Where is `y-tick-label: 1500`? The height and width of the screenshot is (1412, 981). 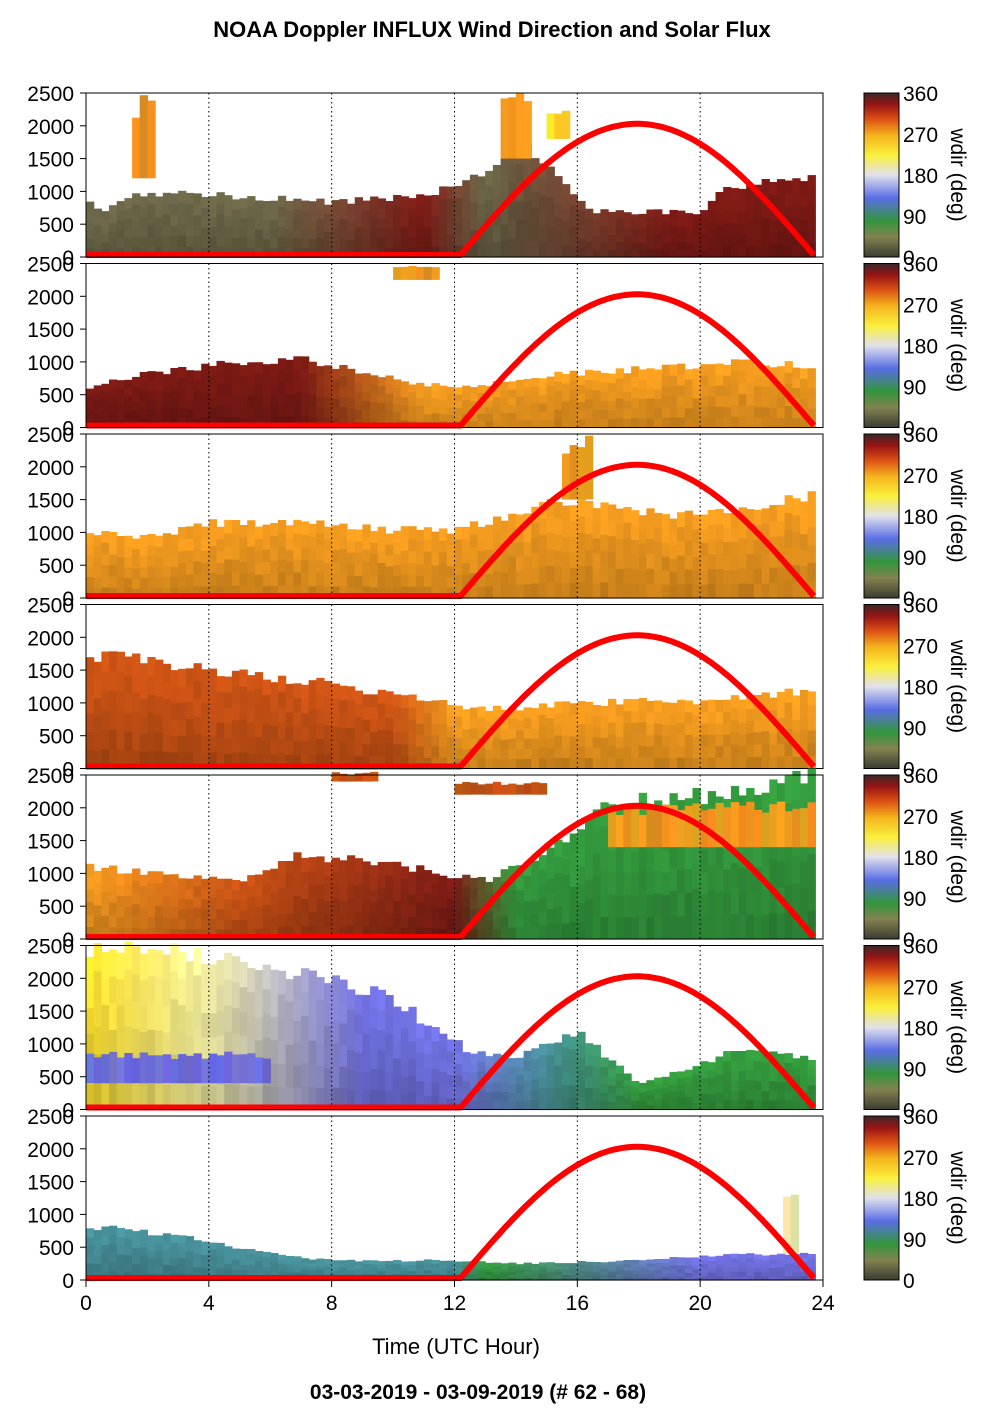 y-tick-label: 1500 is located at coordinates (50, 1012).